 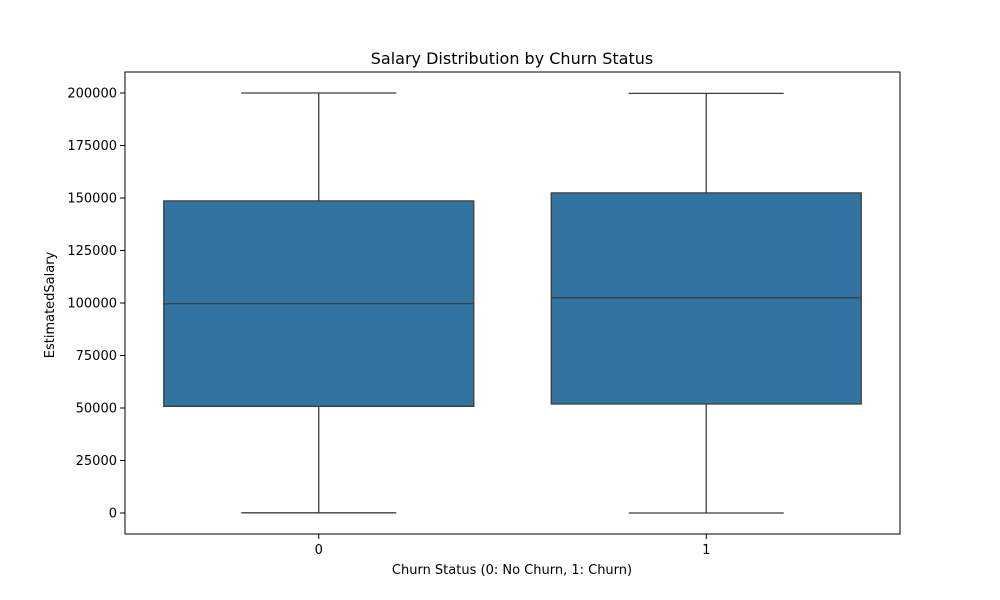 What do you see at coordinates (92, 146) in the screenshot?
I see `y-tick-label: 175000` at bounding box center [92, 146].